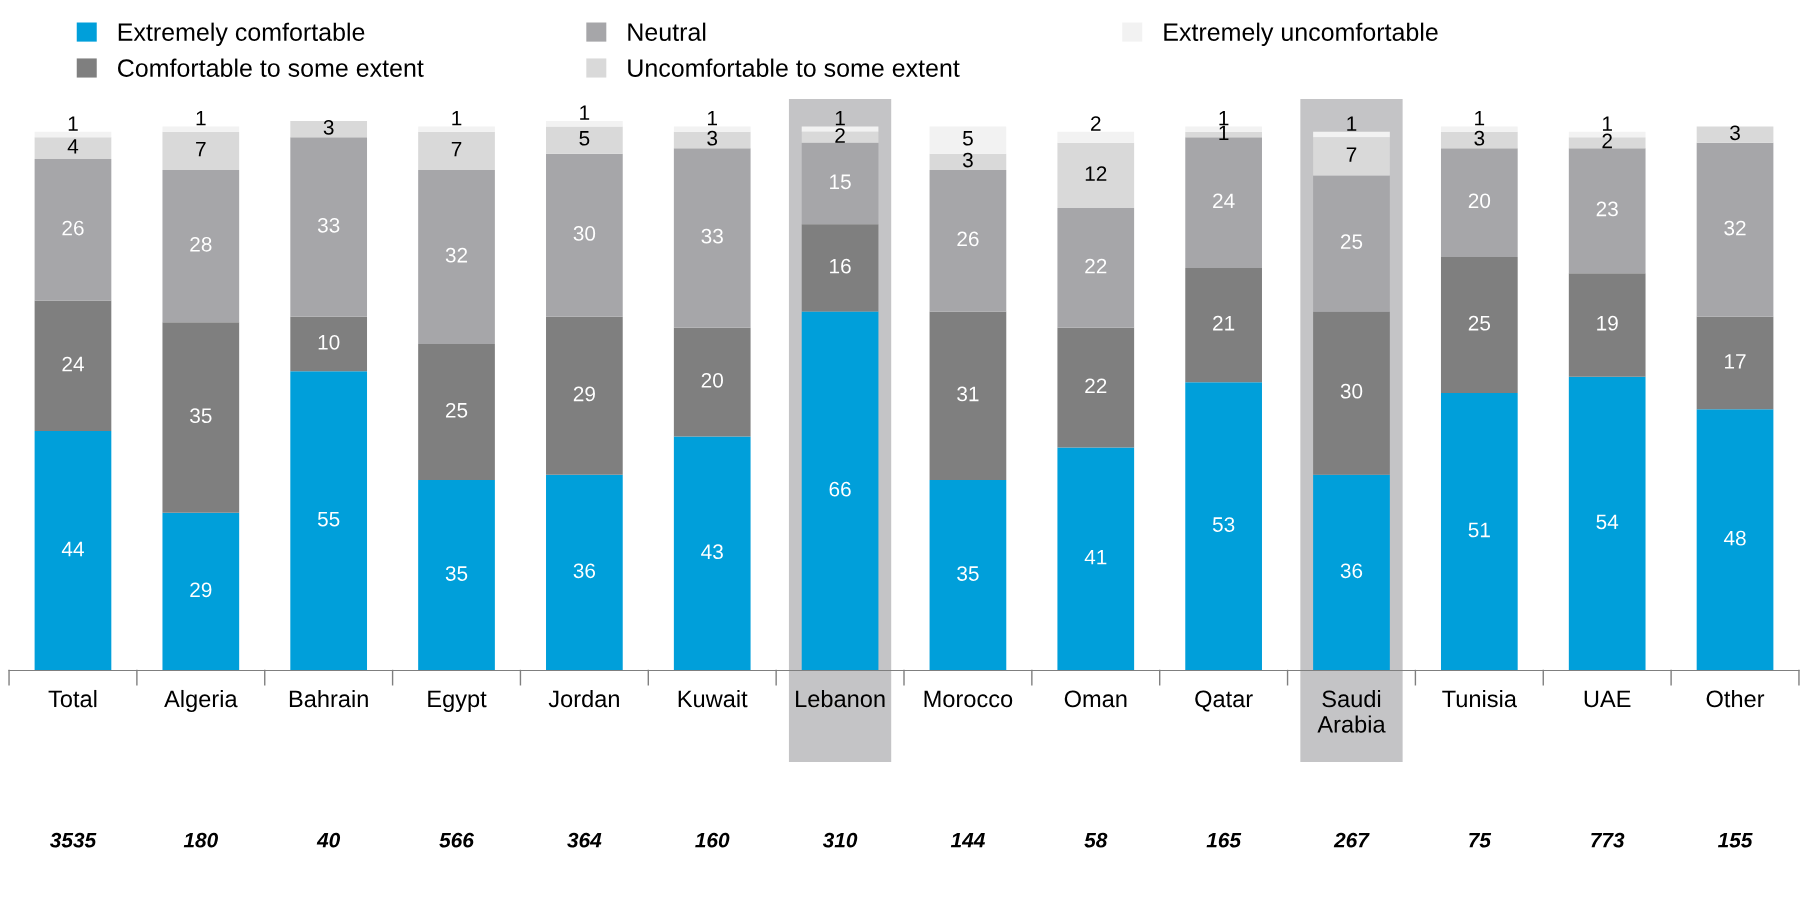  I want to click on data-label: 19, so click(1607, 323).